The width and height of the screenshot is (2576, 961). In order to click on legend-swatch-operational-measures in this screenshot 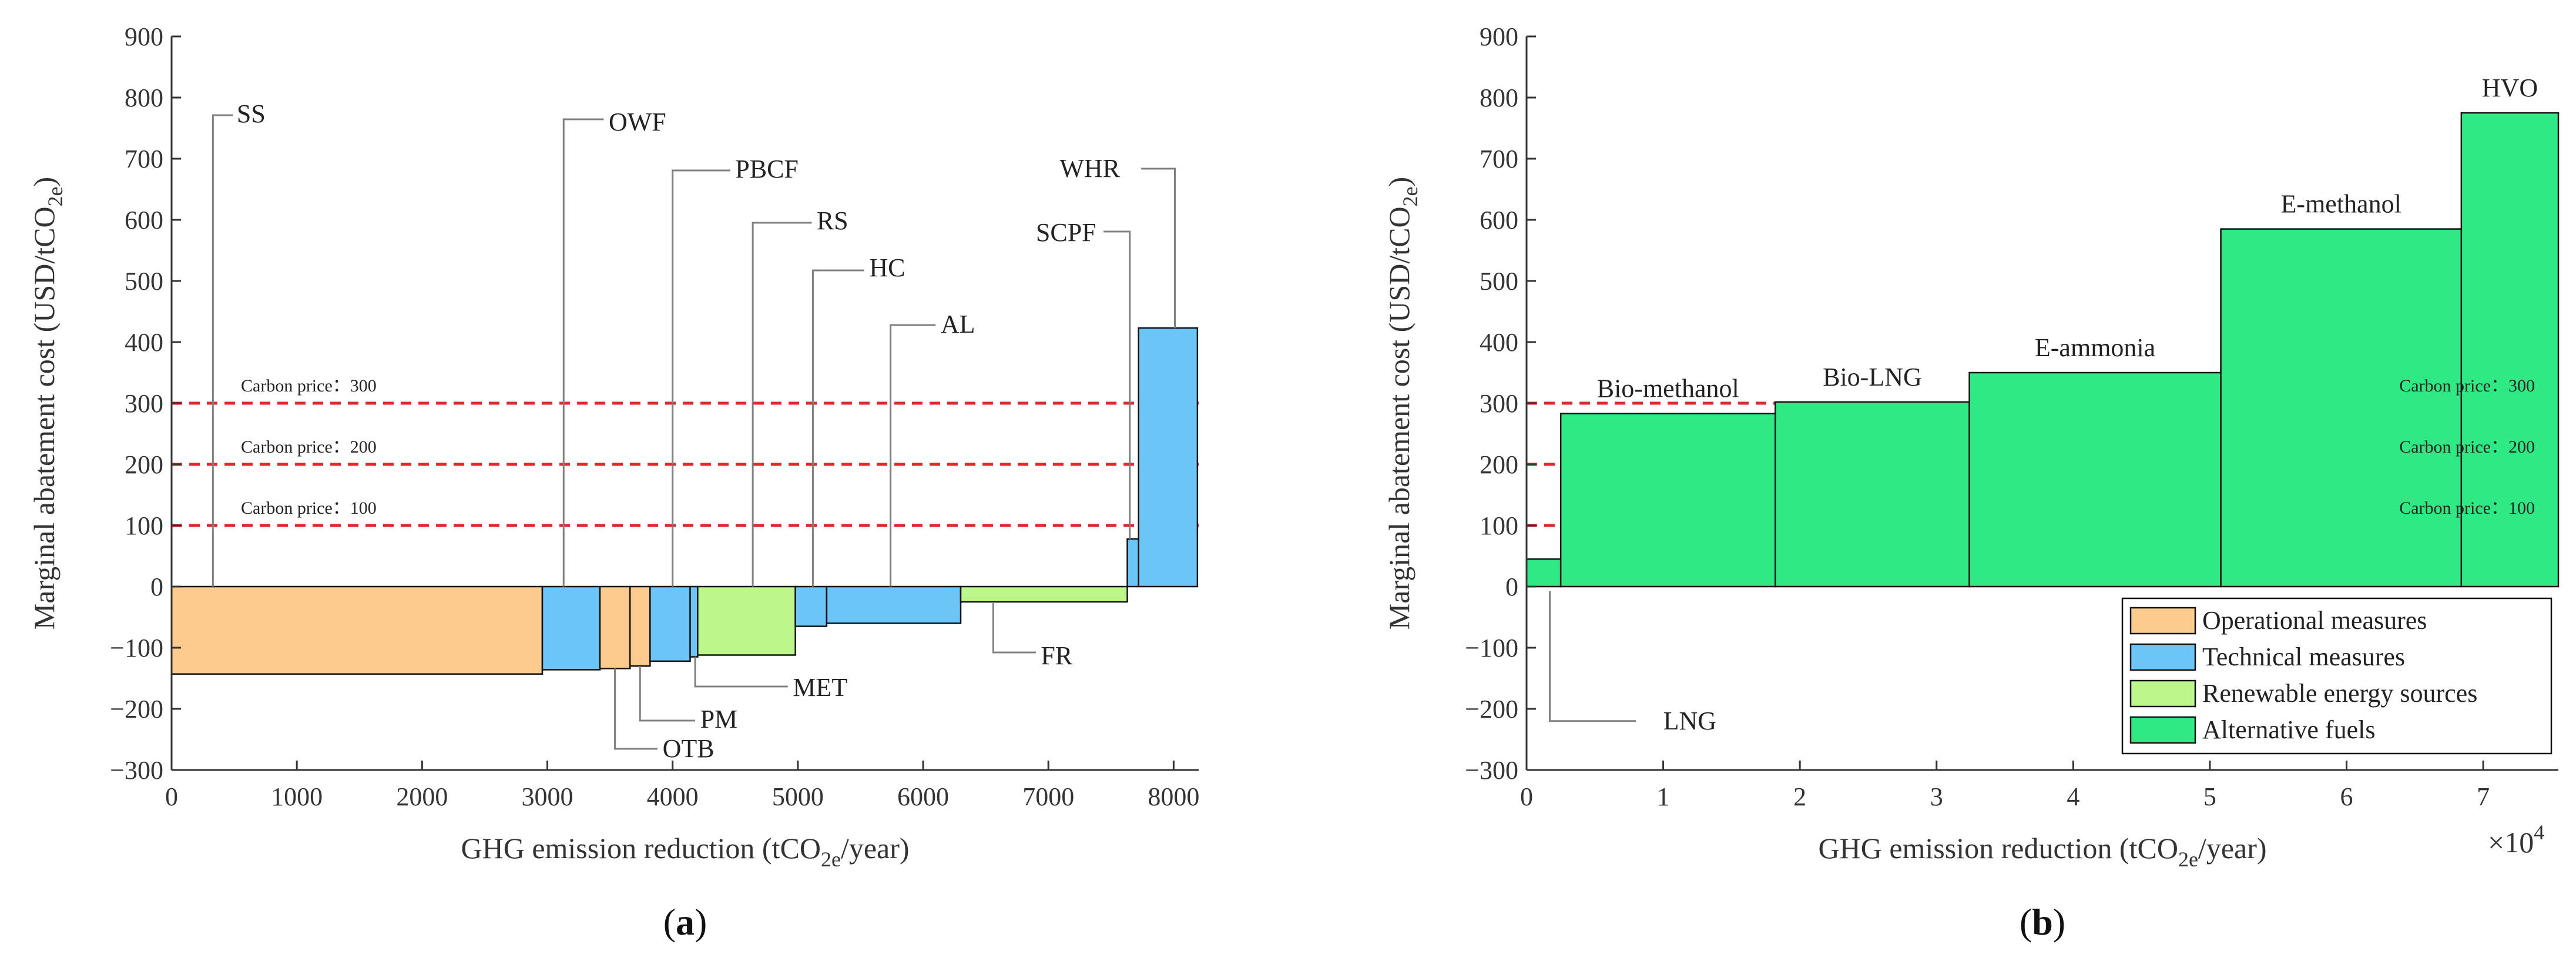, I will do `click(2162, 621)`.